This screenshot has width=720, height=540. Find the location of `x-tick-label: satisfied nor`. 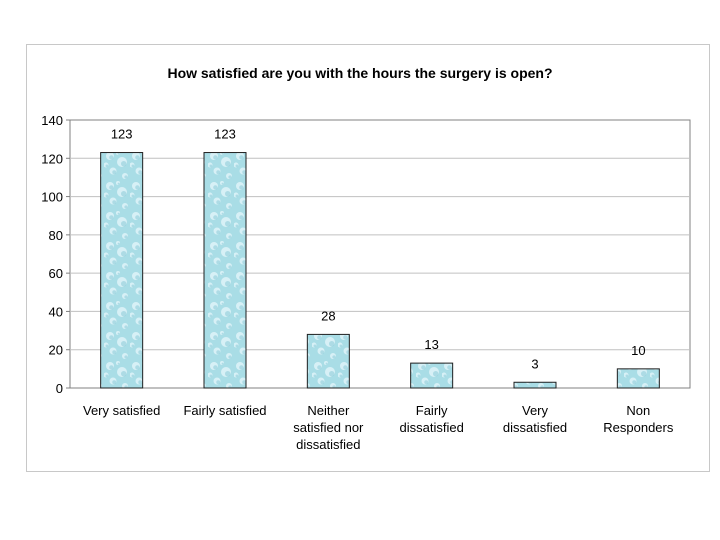

x-tick-label: satisfied nor is located at coordinates (328, 427).